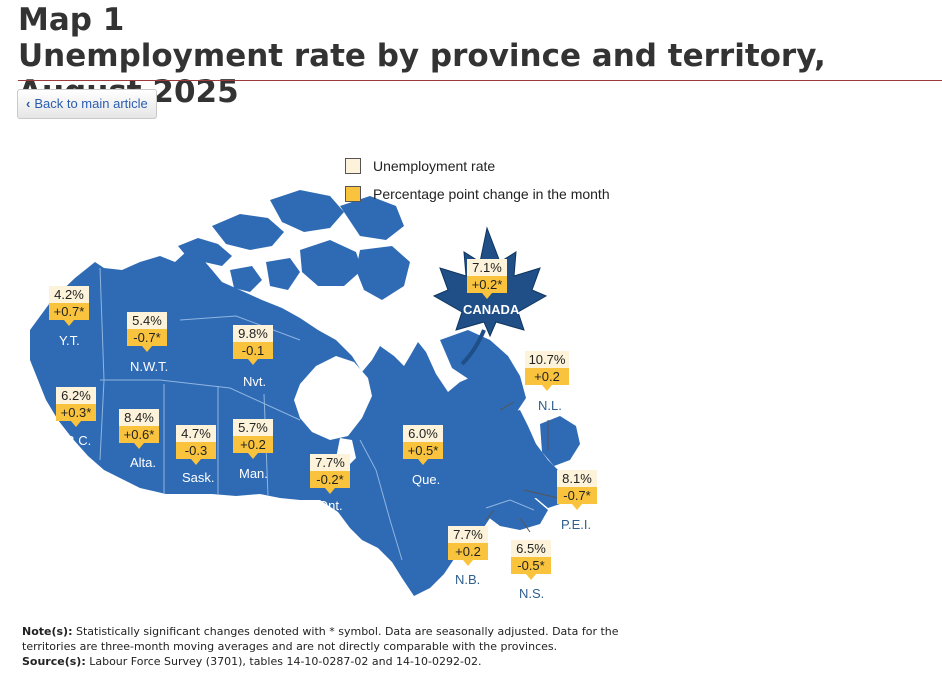 The height and width of the screenshot is (691, 942). Describe the element at coordinates (54, 661) in the screenshot. I see `source-label: Source(s):` at that location.